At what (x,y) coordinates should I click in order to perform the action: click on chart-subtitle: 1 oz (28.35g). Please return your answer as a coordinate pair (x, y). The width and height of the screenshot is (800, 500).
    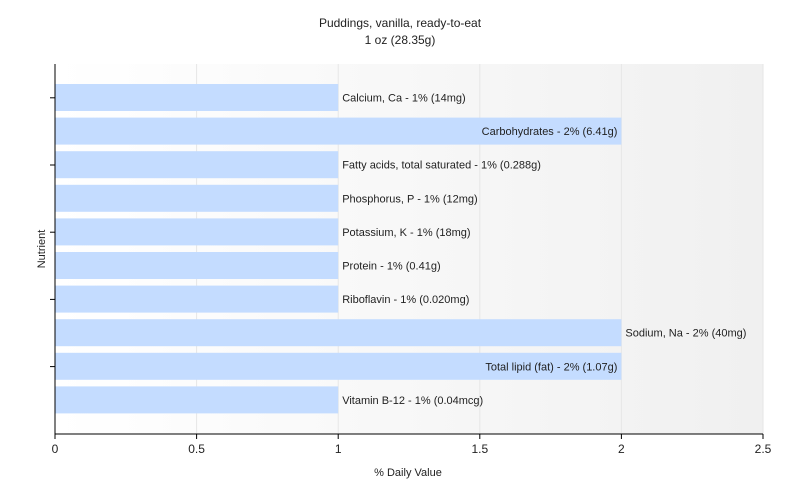
    Looking at the image, I should click on (400, 40).